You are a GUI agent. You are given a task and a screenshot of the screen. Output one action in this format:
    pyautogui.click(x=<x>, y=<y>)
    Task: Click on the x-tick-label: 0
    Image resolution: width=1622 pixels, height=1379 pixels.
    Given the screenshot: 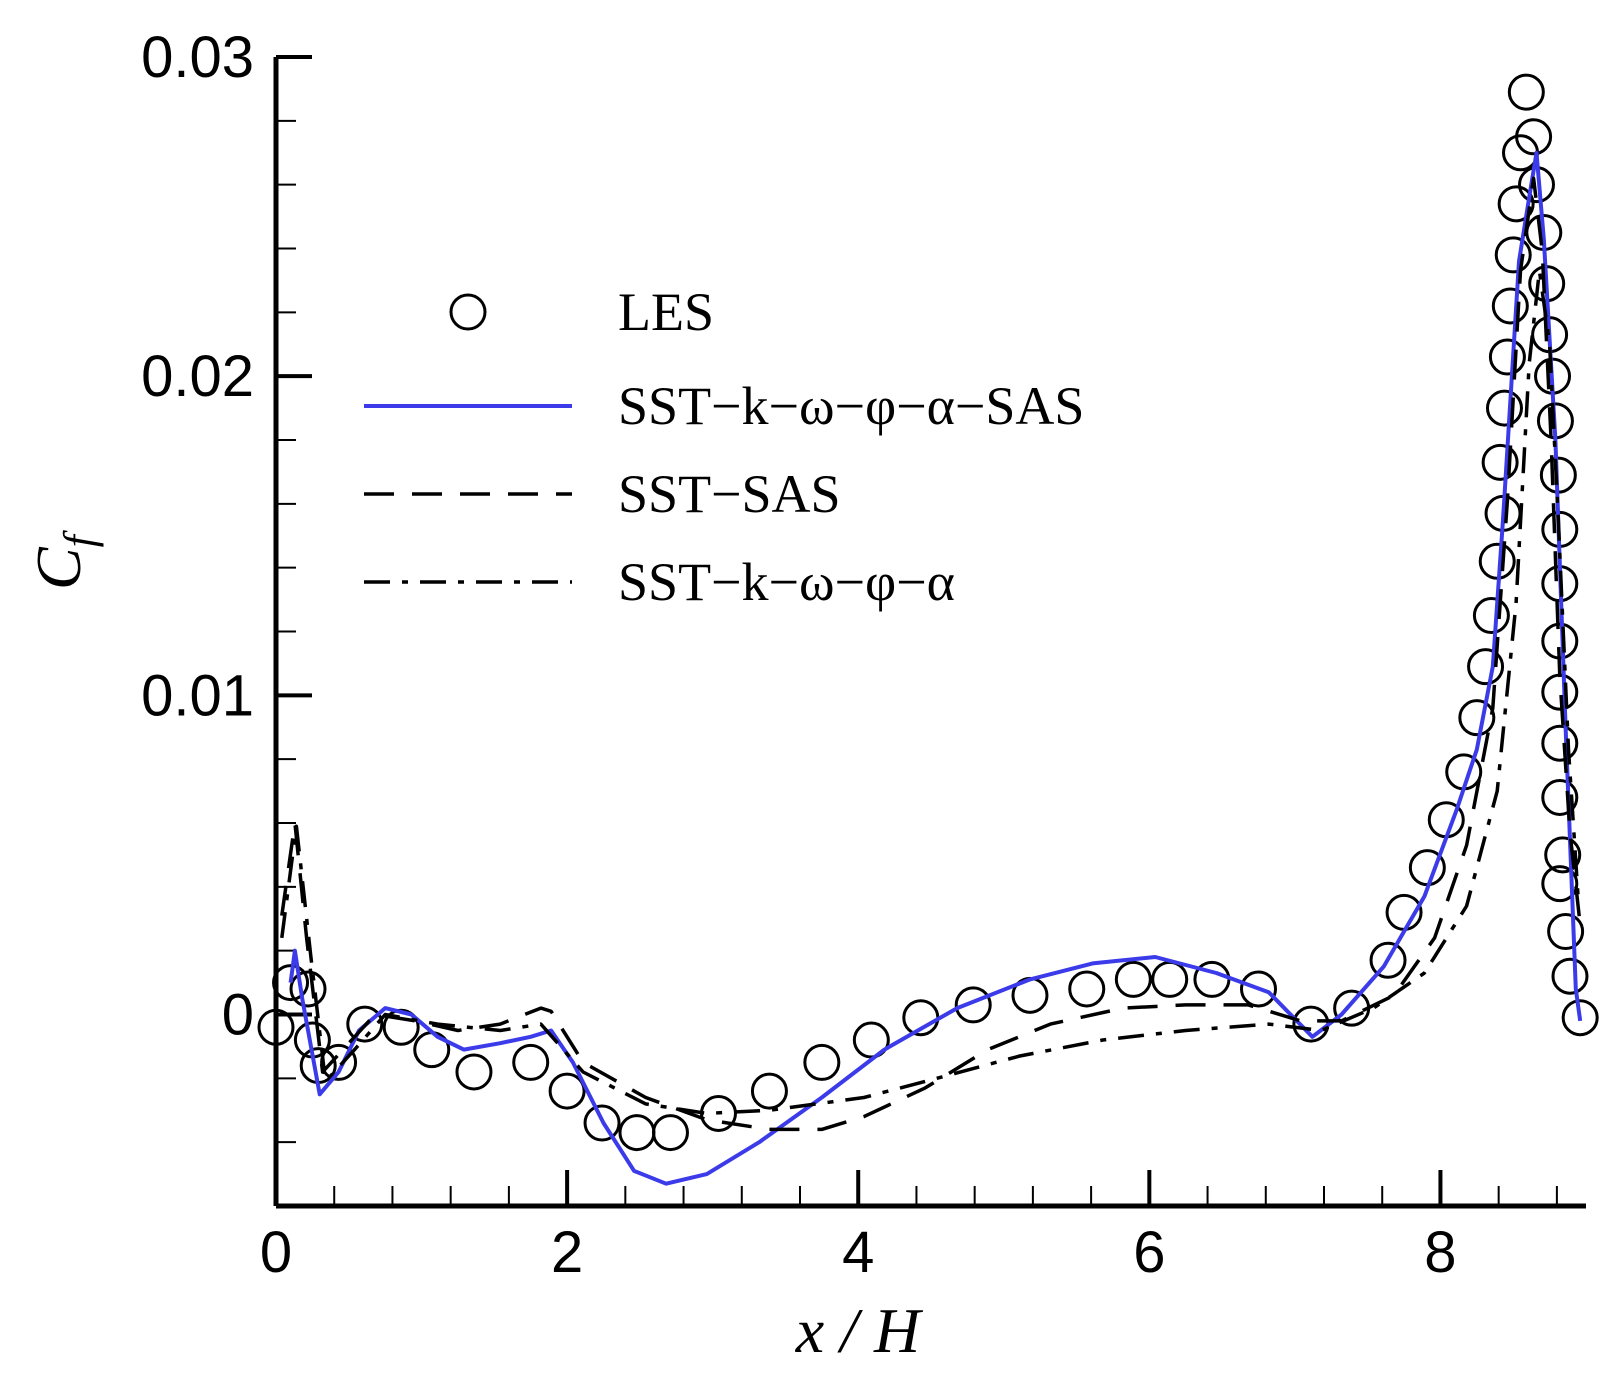 What is the action you would take?
    pyautogui.click(x=276, y=1252)
    